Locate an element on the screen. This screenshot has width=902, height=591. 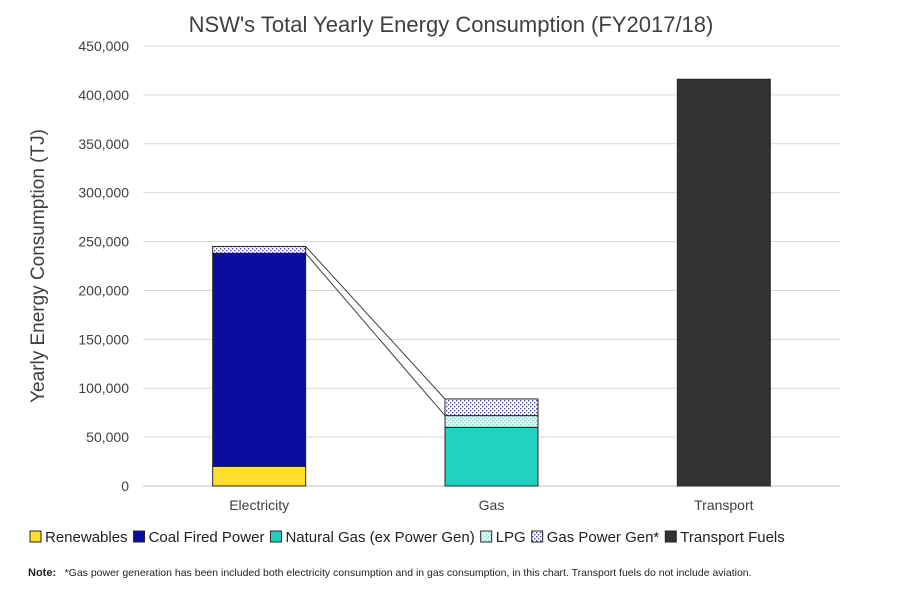
category-labels: Electricity Gas Transport is located at coordinates (491, 505).